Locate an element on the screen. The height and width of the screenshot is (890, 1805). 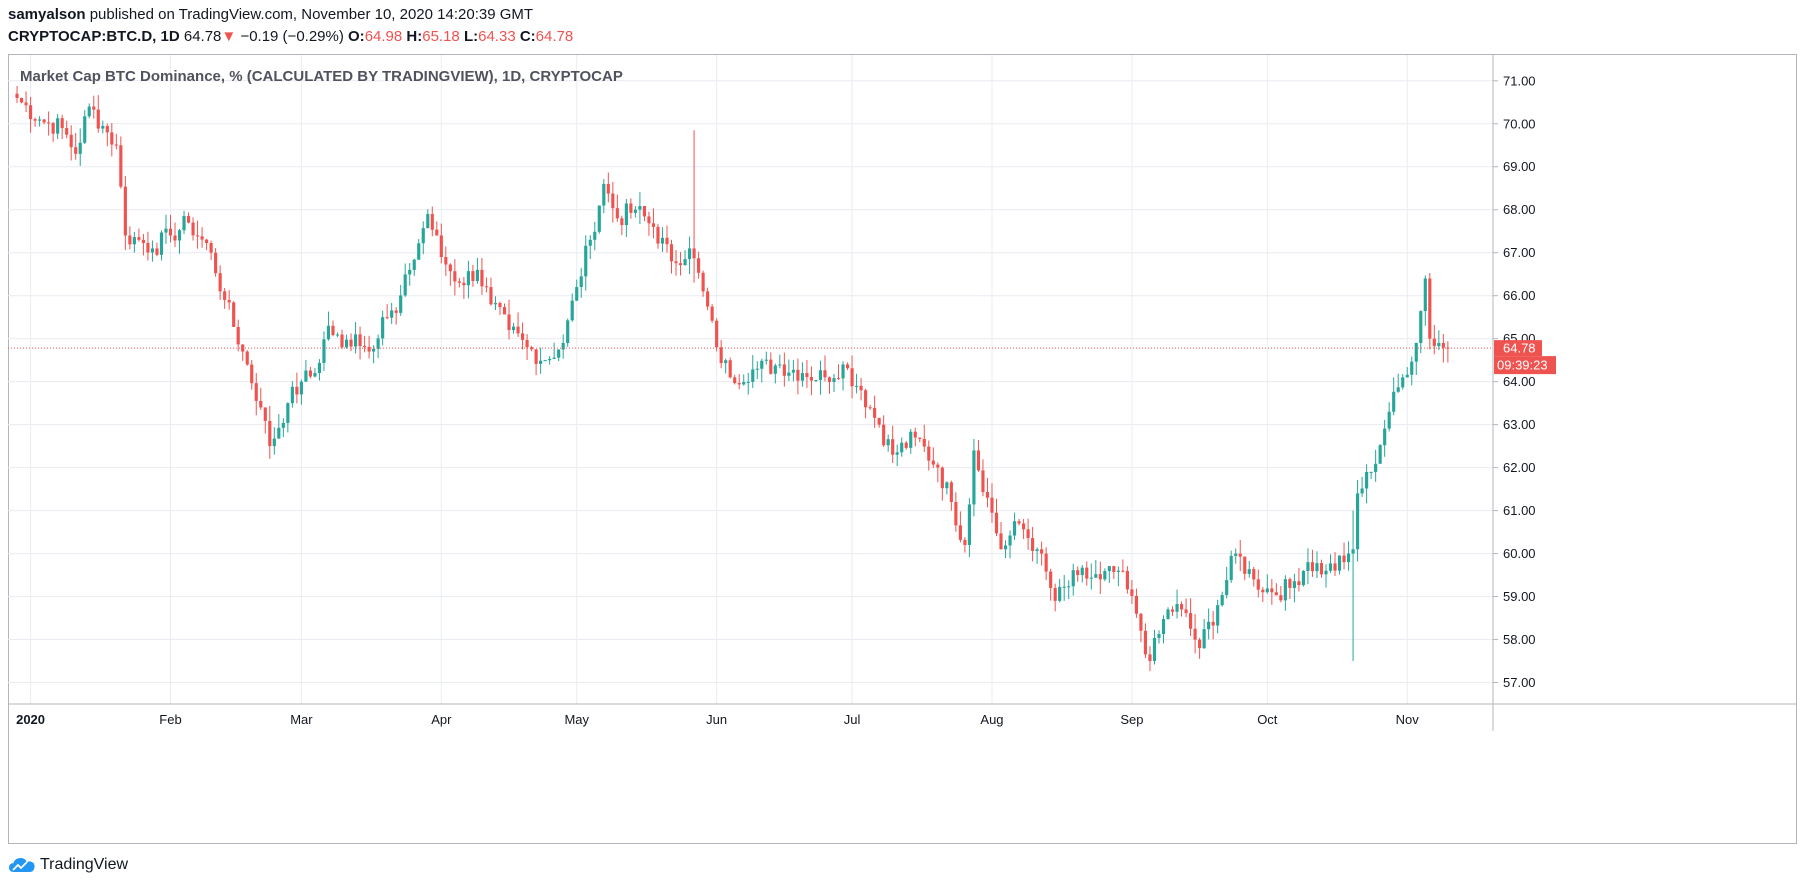
x-tick-label: Jun is located at coordinates (716, 719).